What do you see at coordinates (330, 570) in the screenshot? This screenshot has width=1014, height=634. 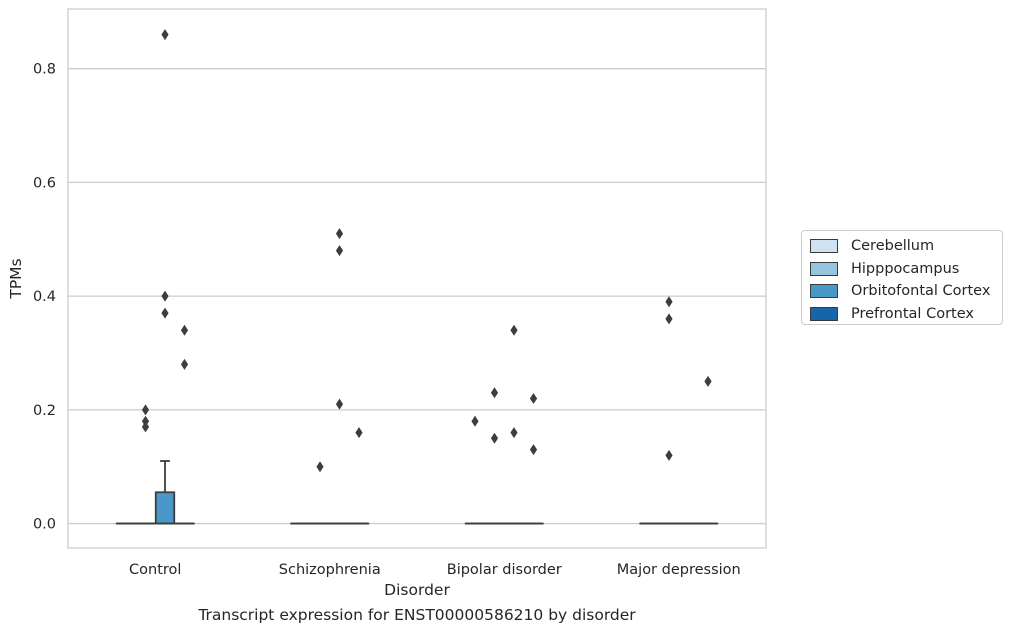 I see `x-tick-label: Schizophrenia` at bounding box center [330, 570].